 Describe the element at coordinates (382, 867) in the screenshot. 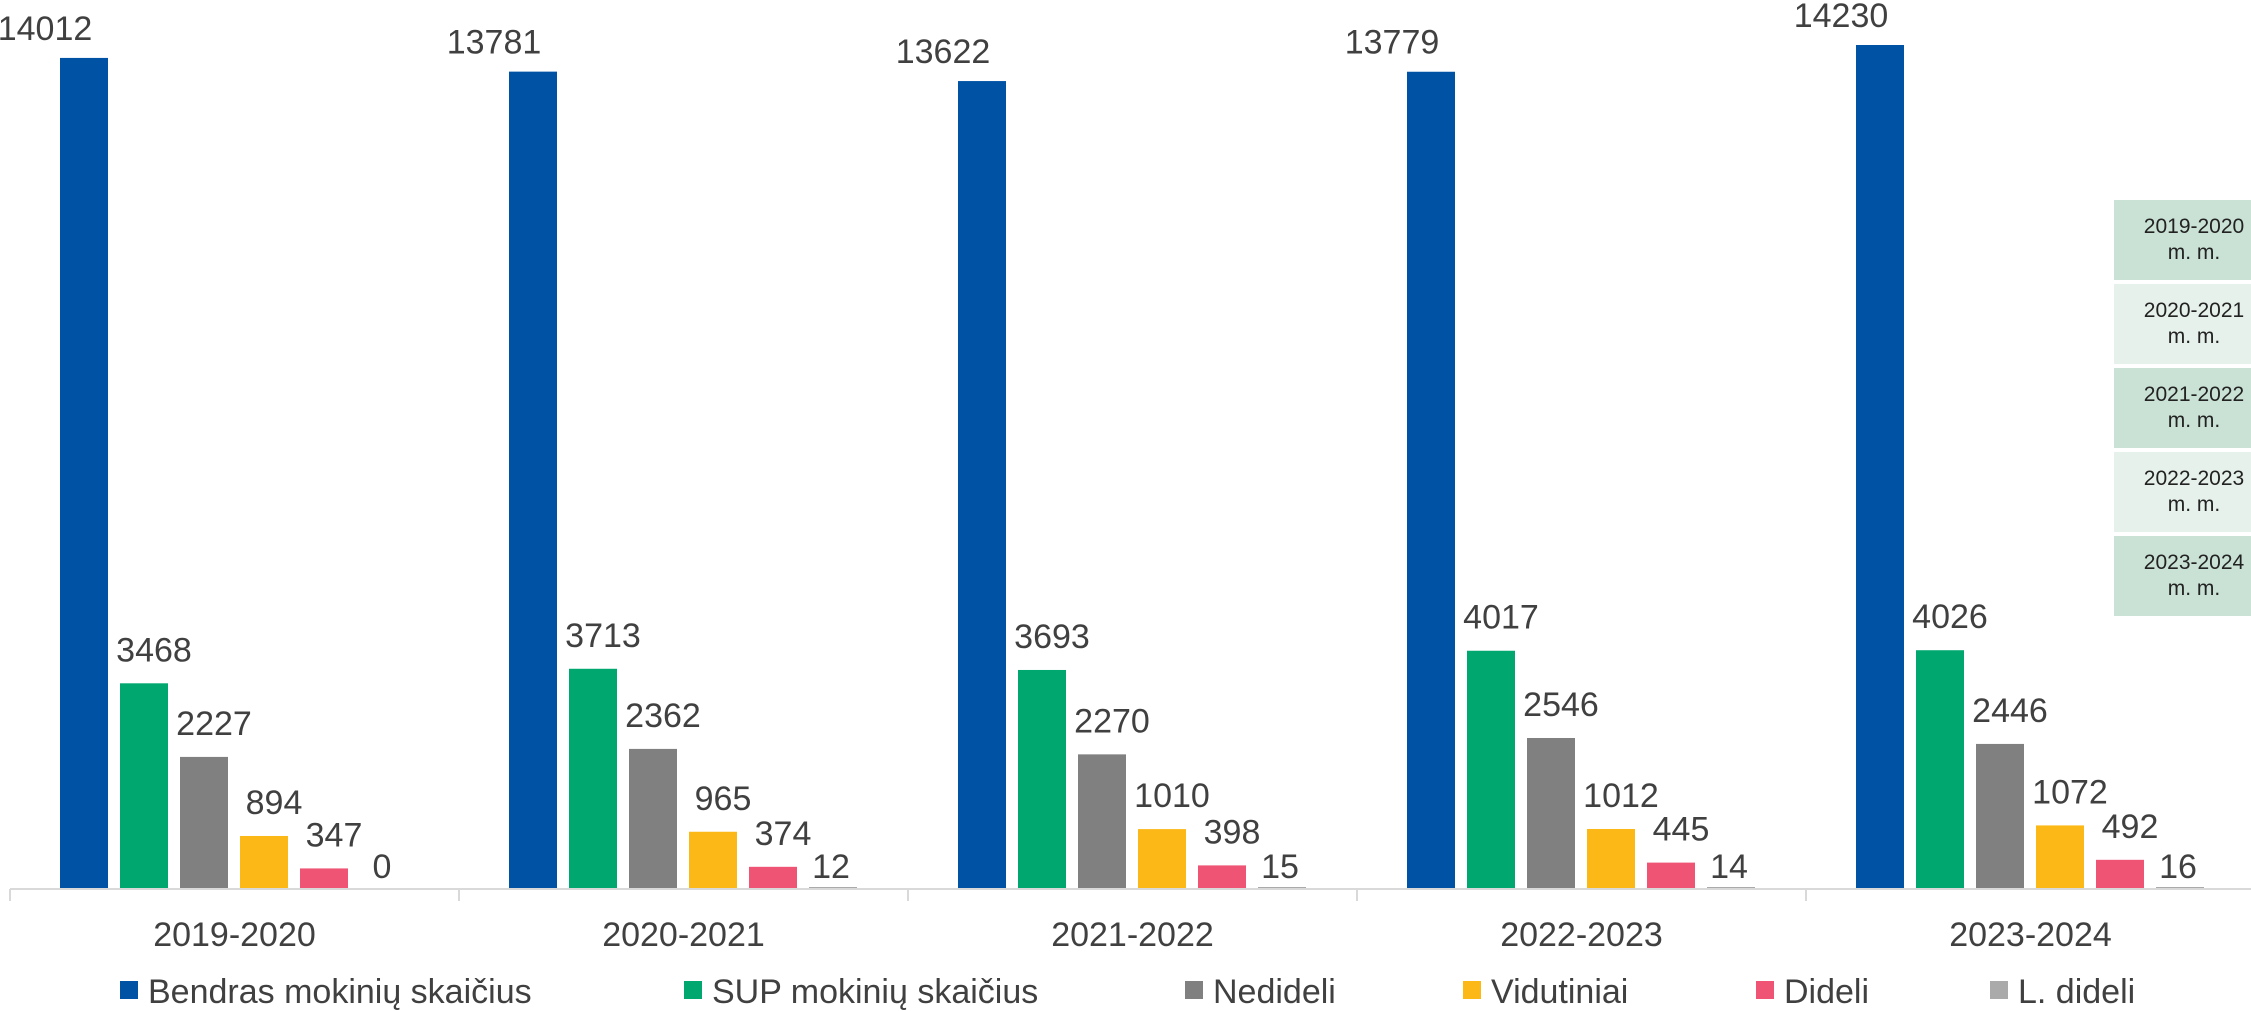

I see `value-label: 0` at that location.